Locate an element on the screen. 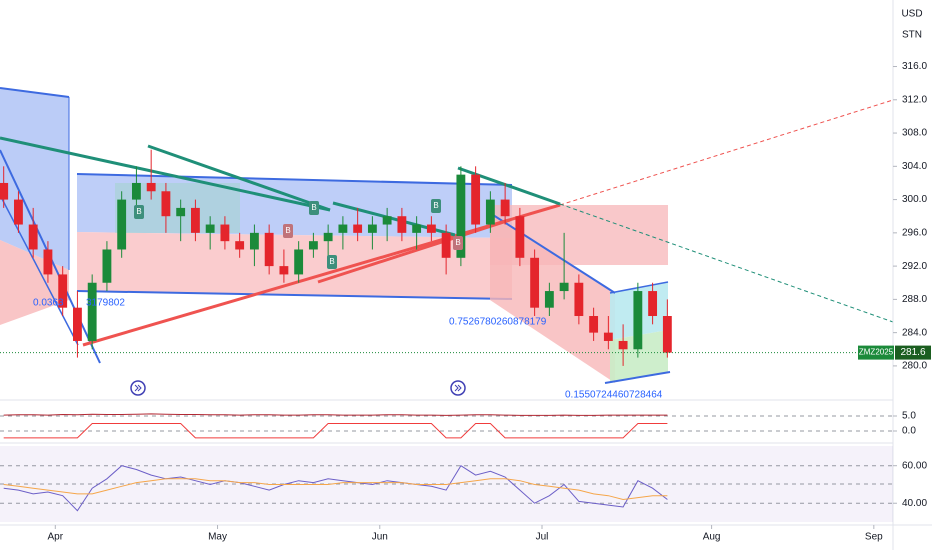 The width and height of the screenshot is (932, 555). y-tick-label: 280.0 is located at coordinates (914, 366).